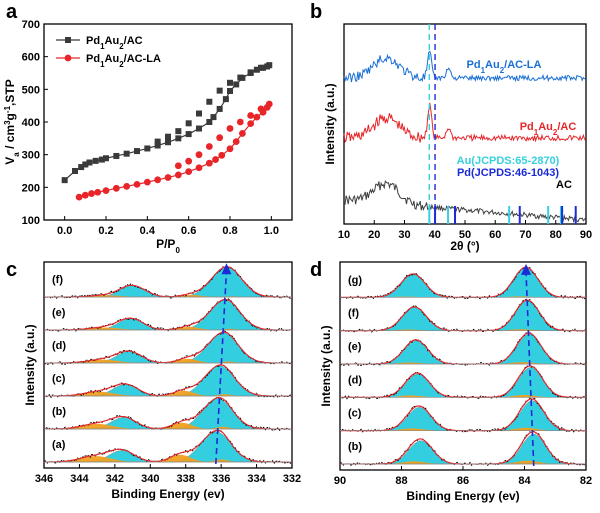 This screenshot has height=513, width=600. Describe the element at coordinates (68, 40) in the screenshot. I see `legend-marker` at that location.